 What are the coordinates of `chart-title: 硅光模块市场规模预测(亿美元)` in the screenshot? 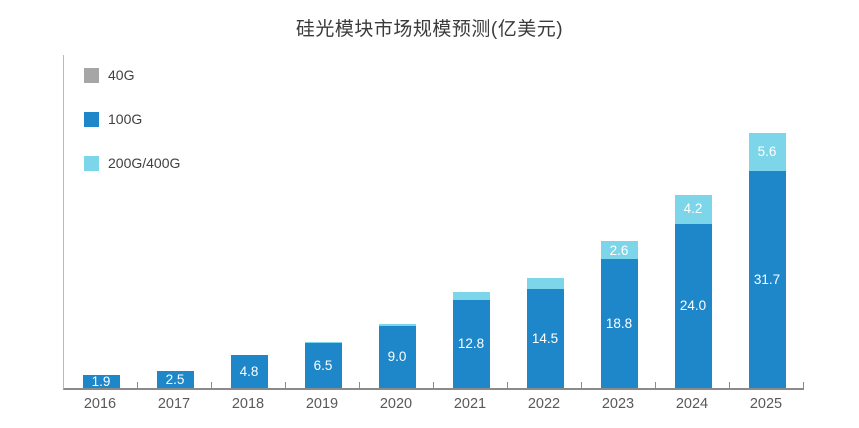 It's located at (429, 29).